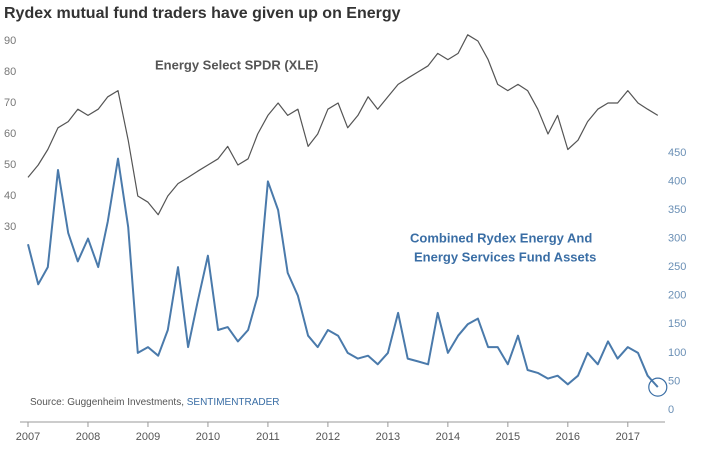  I want to click on x-tick-label: 2008, so click(88, 437).